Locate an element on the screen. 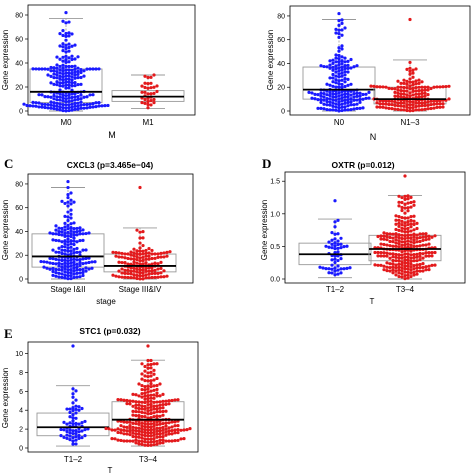 Image resolution: width=474 pixels, height=474 pixels. category-label-n1-3: N1–3 is located at coordinates (410, 122).